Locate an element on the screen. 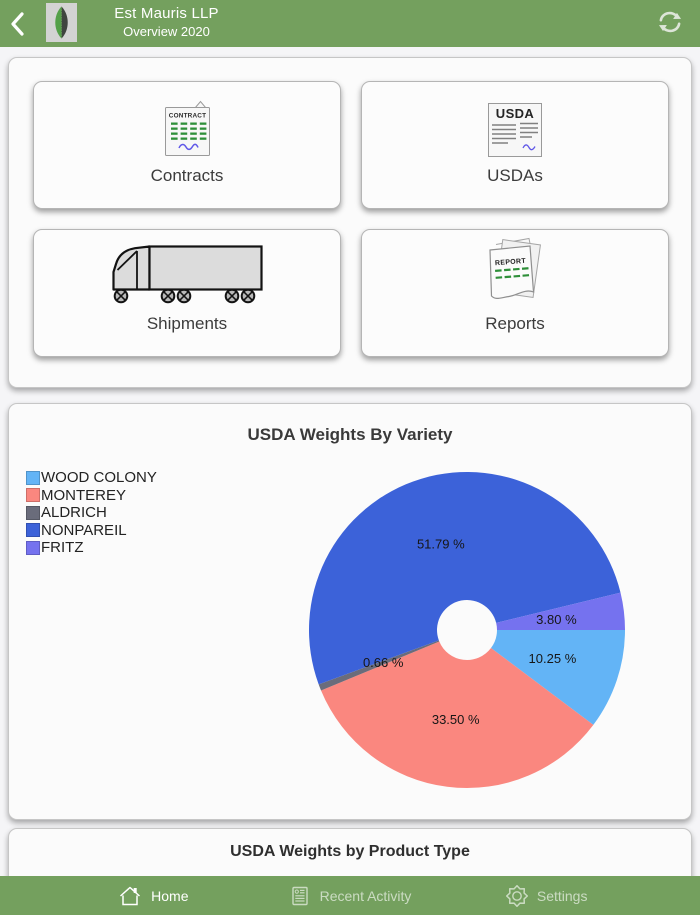 This screenshot has height=915, width=700. contracts-tile: CONTRACT Contracts is located at coordinates (187, 145).